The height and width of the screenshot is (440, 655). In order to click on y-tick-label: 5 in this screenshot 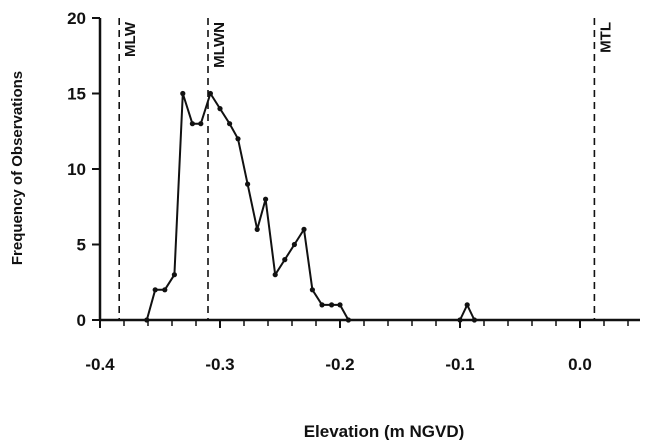, I will do `click(81, 245)`.